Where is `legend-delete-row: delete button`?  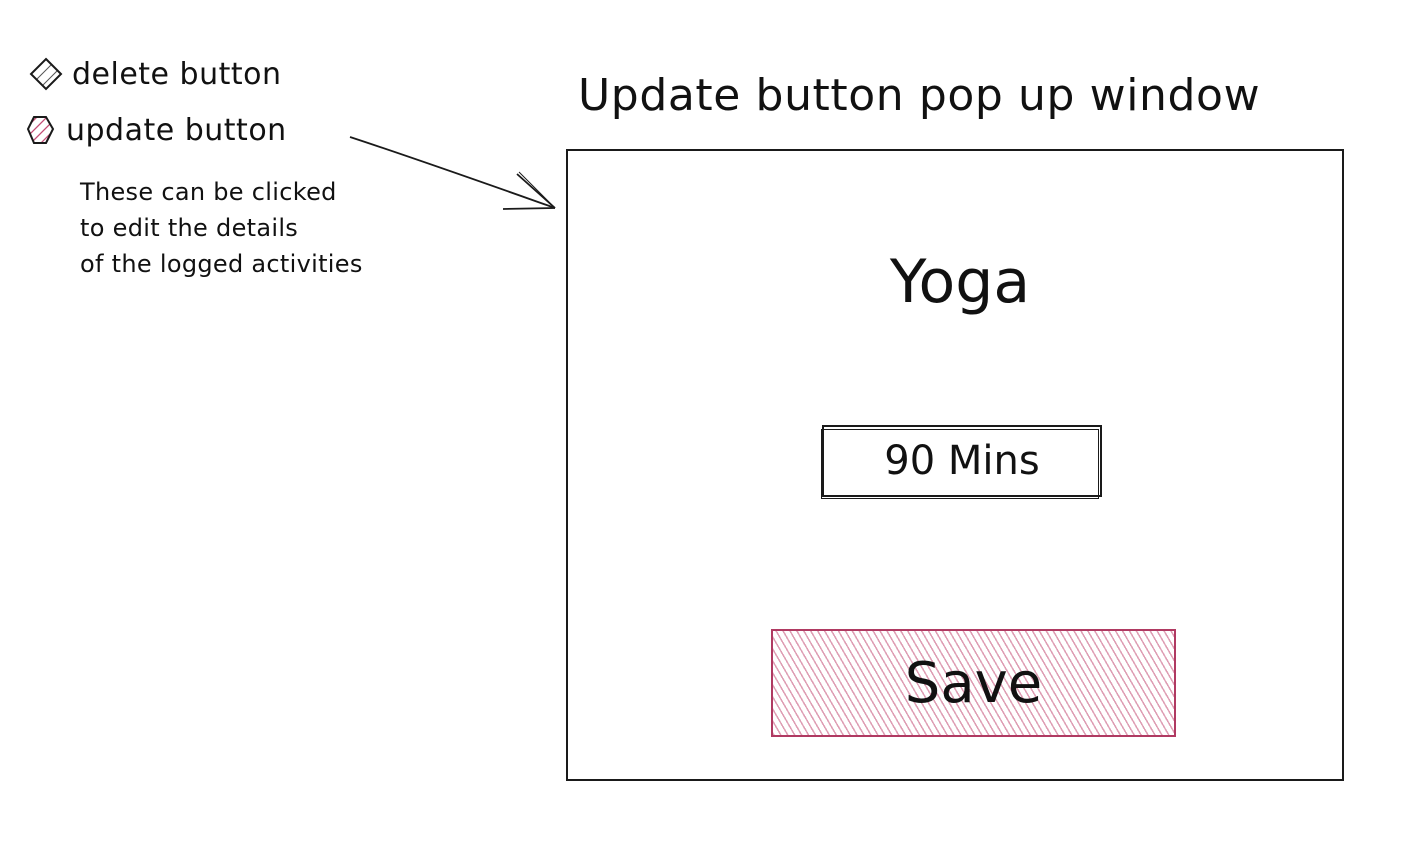 legend-delete-row: delete button is located at coordinates (155, 74).